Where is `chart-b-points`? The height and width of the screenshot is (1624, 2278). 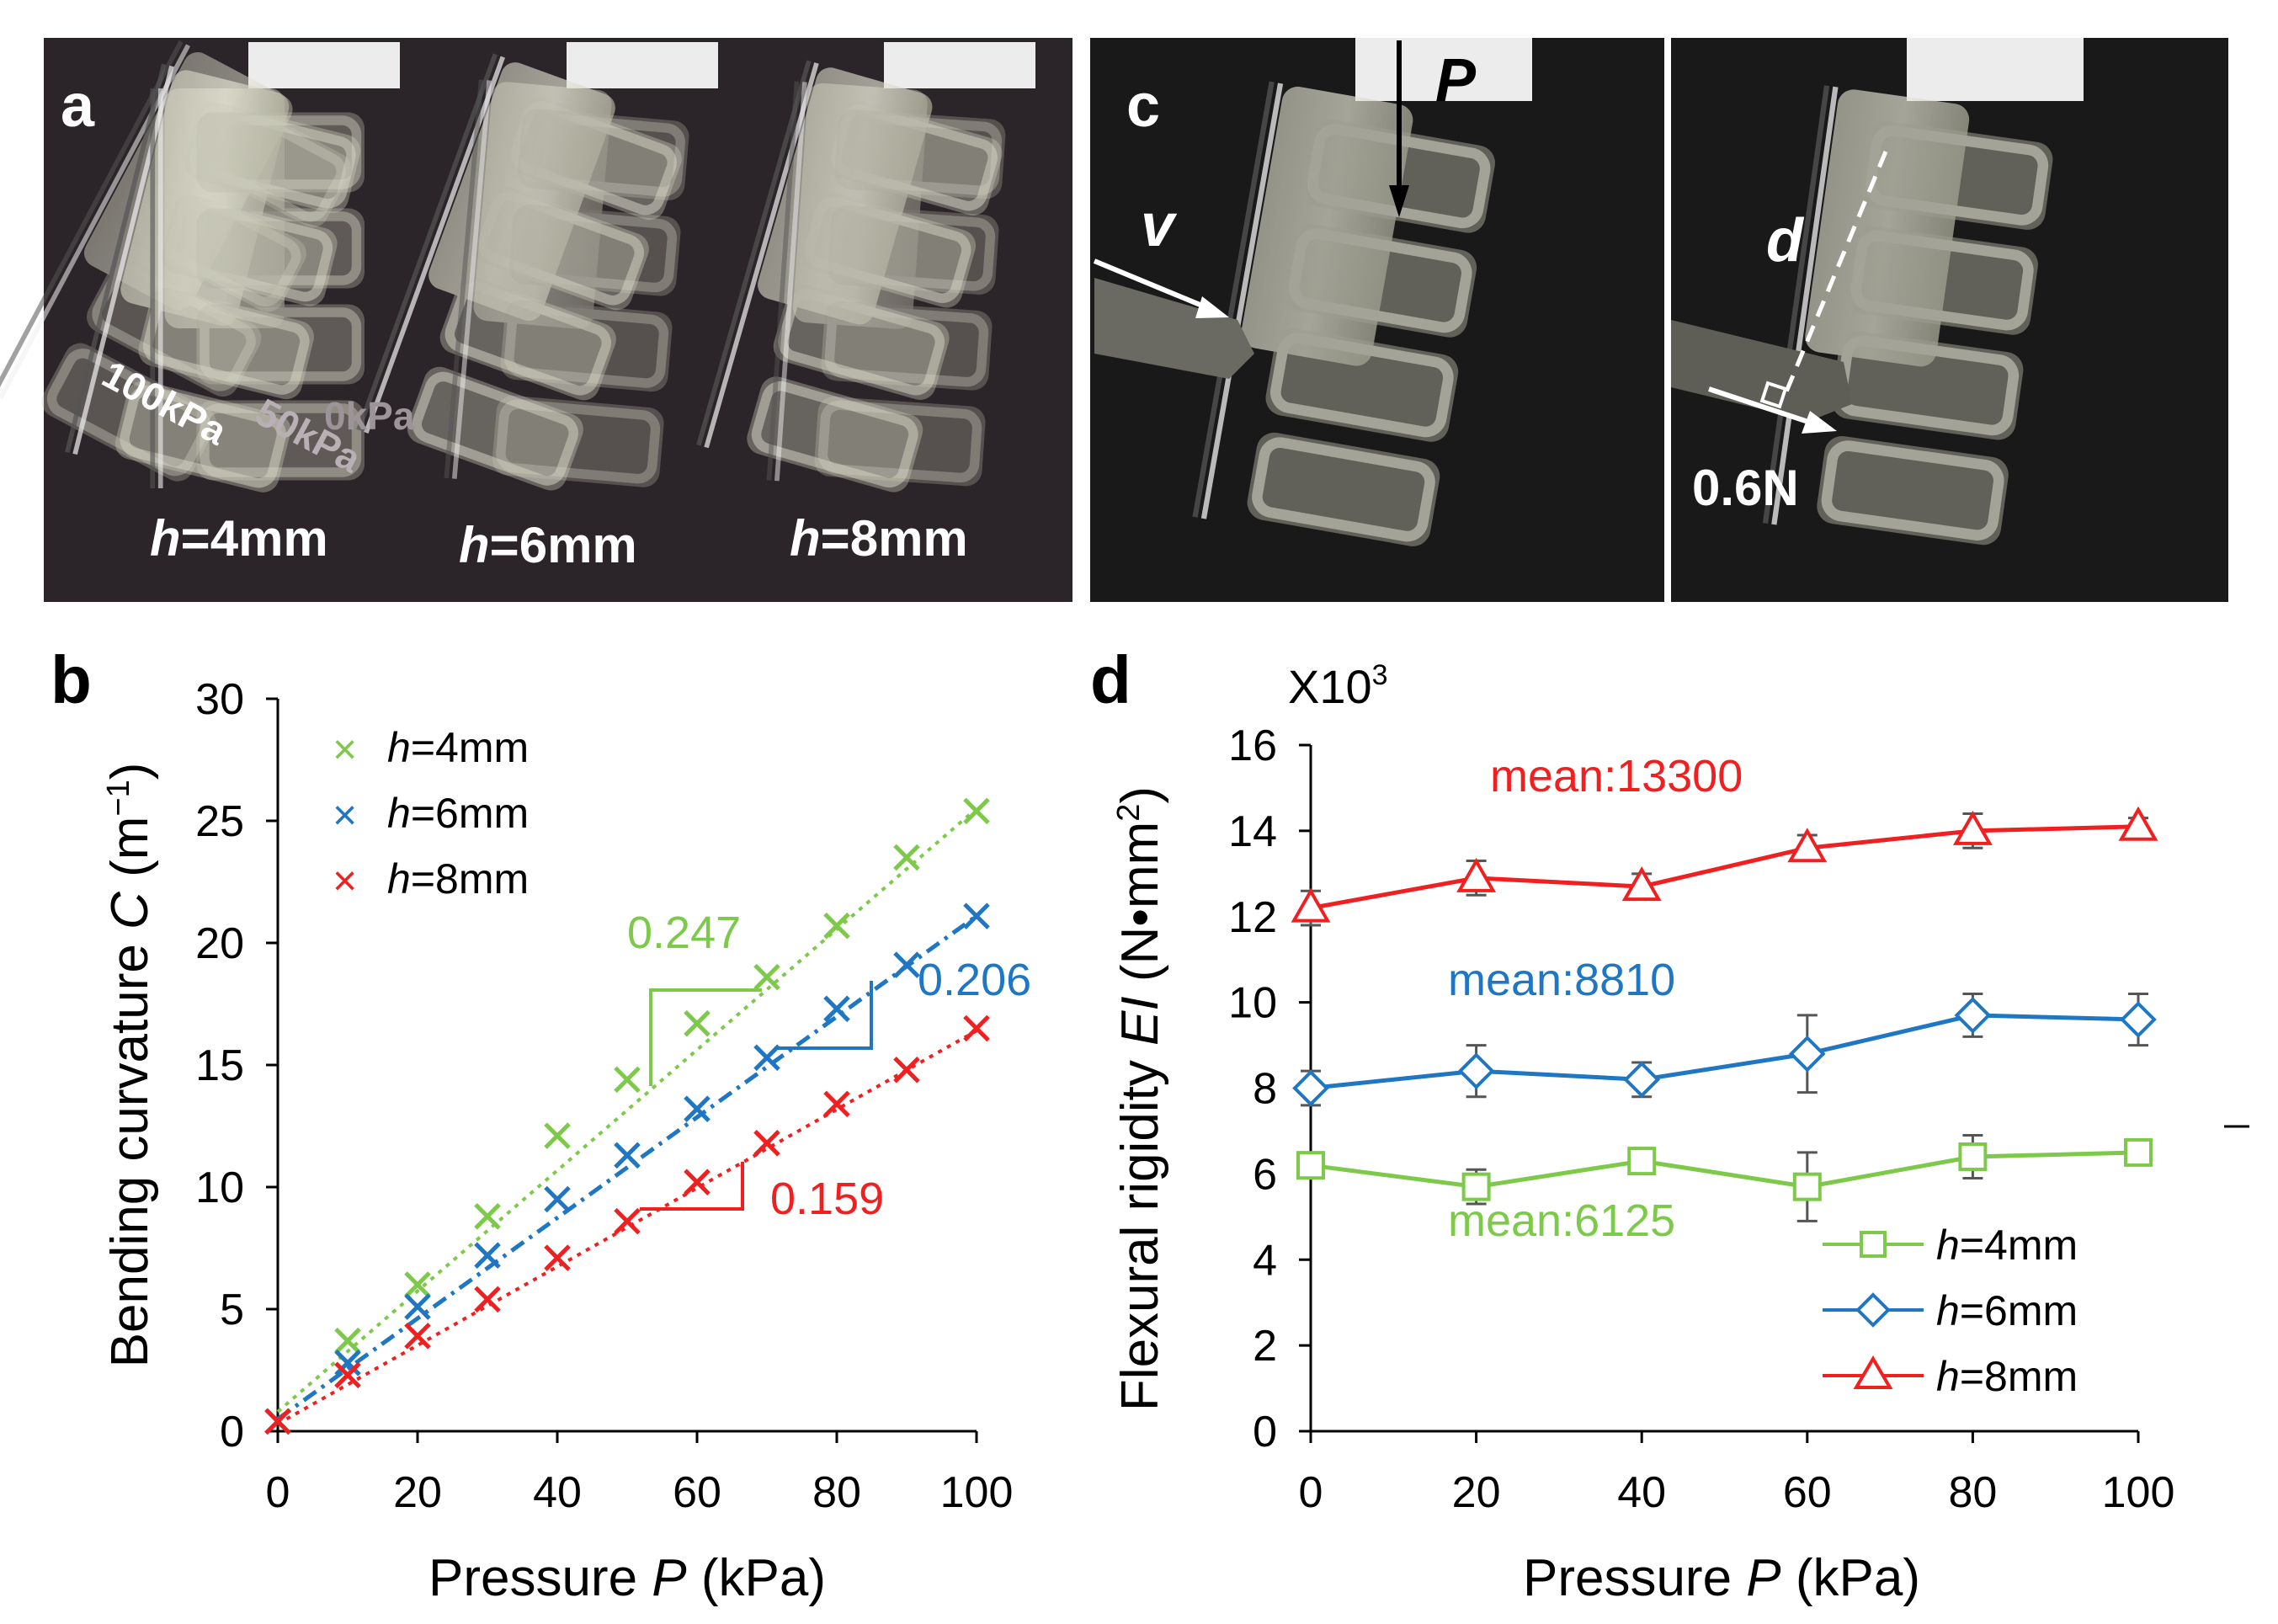 chart-b-points is located at coordinates (627, 1116).